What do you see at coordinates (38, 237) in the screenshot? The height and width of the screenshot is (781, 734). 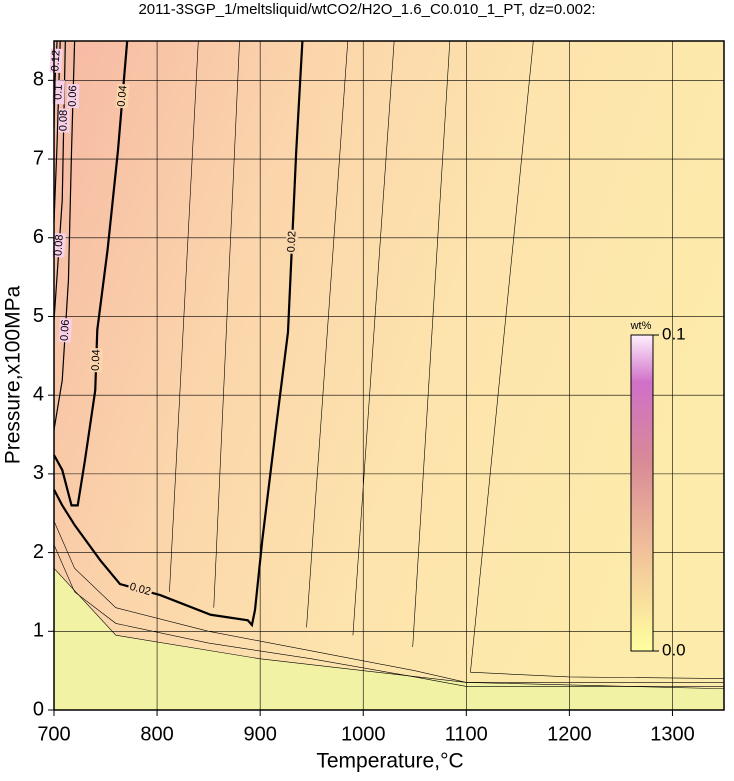 I see `y-tick-label: 6` at bounding box center [38, 237].